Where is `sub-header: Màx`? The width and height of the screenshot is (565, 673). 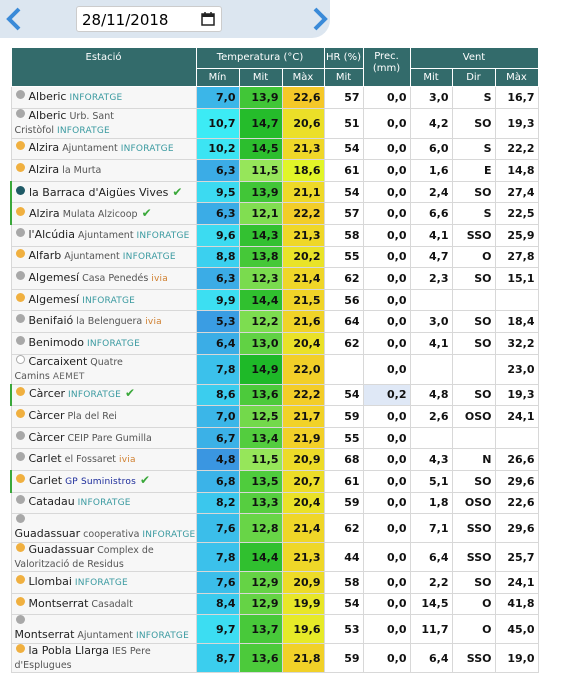
sub-header: Màx is located at coordinates (303, 77).